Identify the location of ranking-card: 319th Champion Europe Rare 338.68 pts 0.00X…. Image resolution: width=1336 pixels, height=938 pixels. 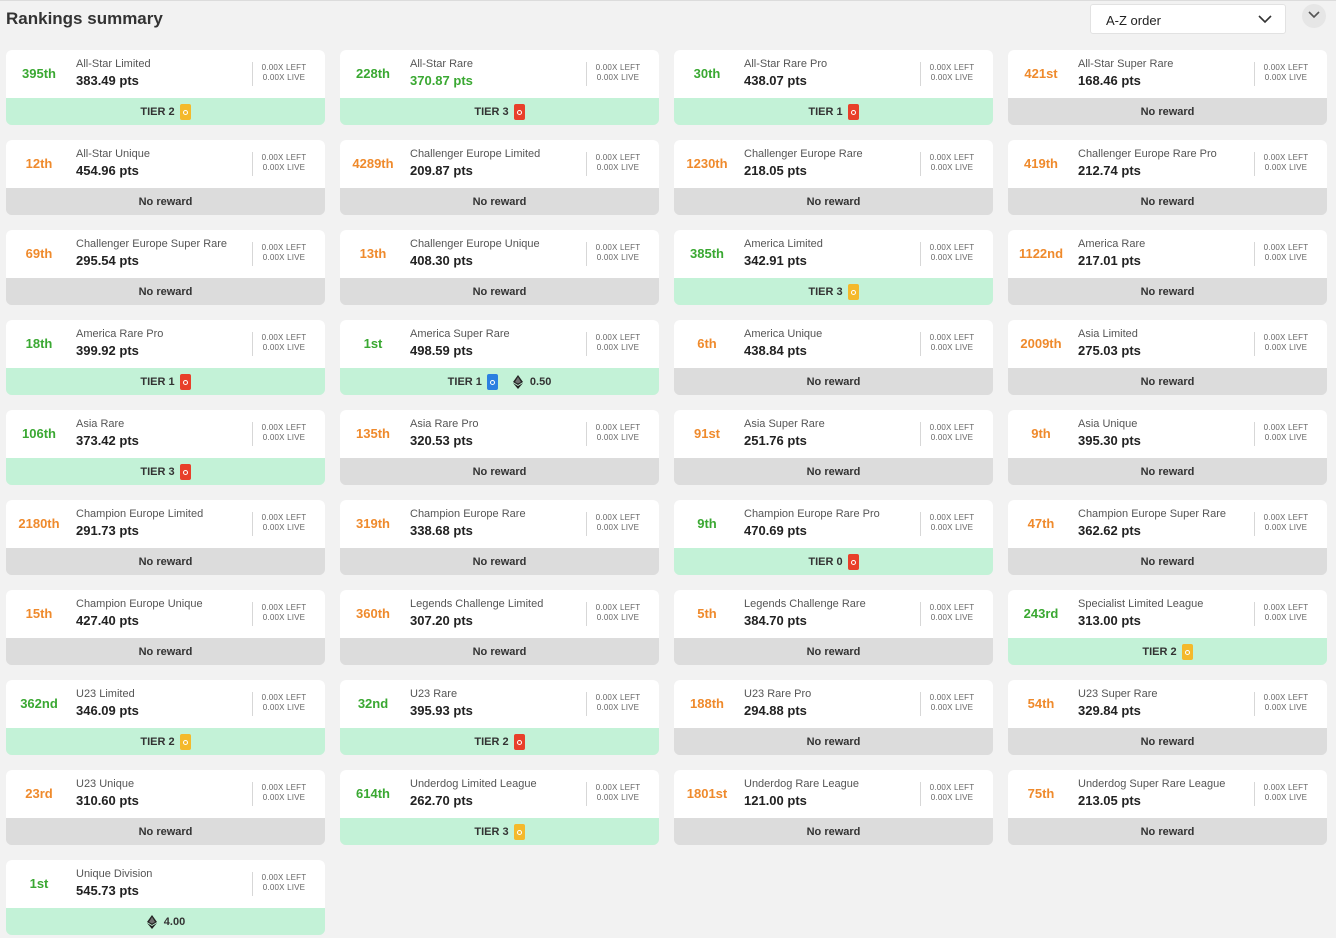
(499, 537).